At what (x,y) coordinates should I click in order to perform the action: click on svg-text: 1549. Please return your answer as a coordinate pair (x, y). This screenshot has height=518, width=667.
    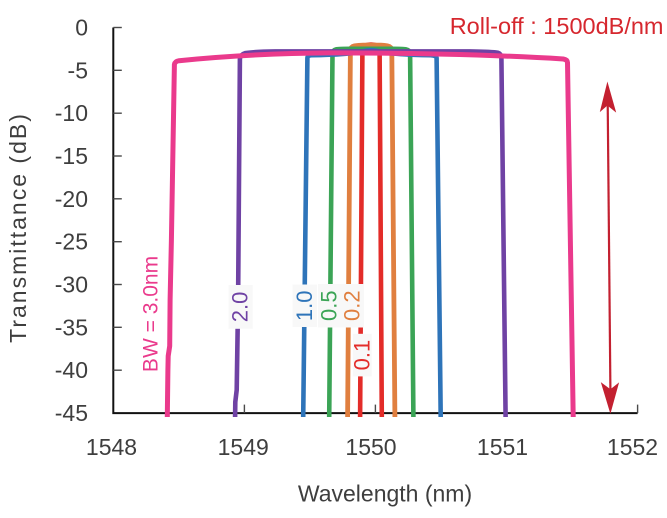
    Looking at the image, I should click on (243, 447).